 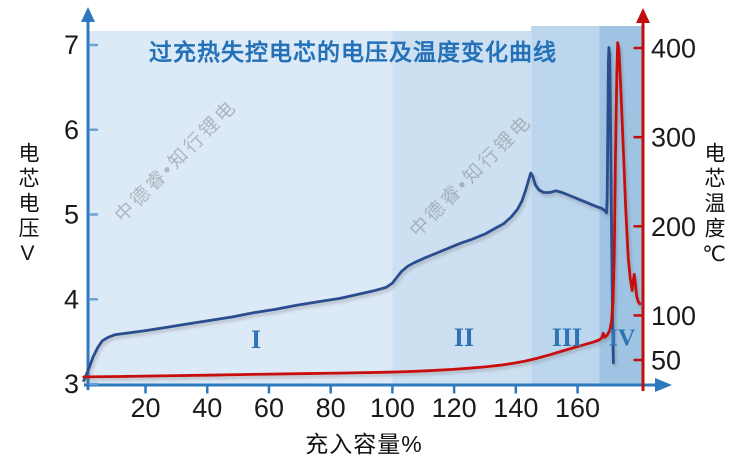 What do you see at coordinates (71, 299) in the screenshot?
I see `left-tick-label-4: 4` at bounding box center [71, 299].